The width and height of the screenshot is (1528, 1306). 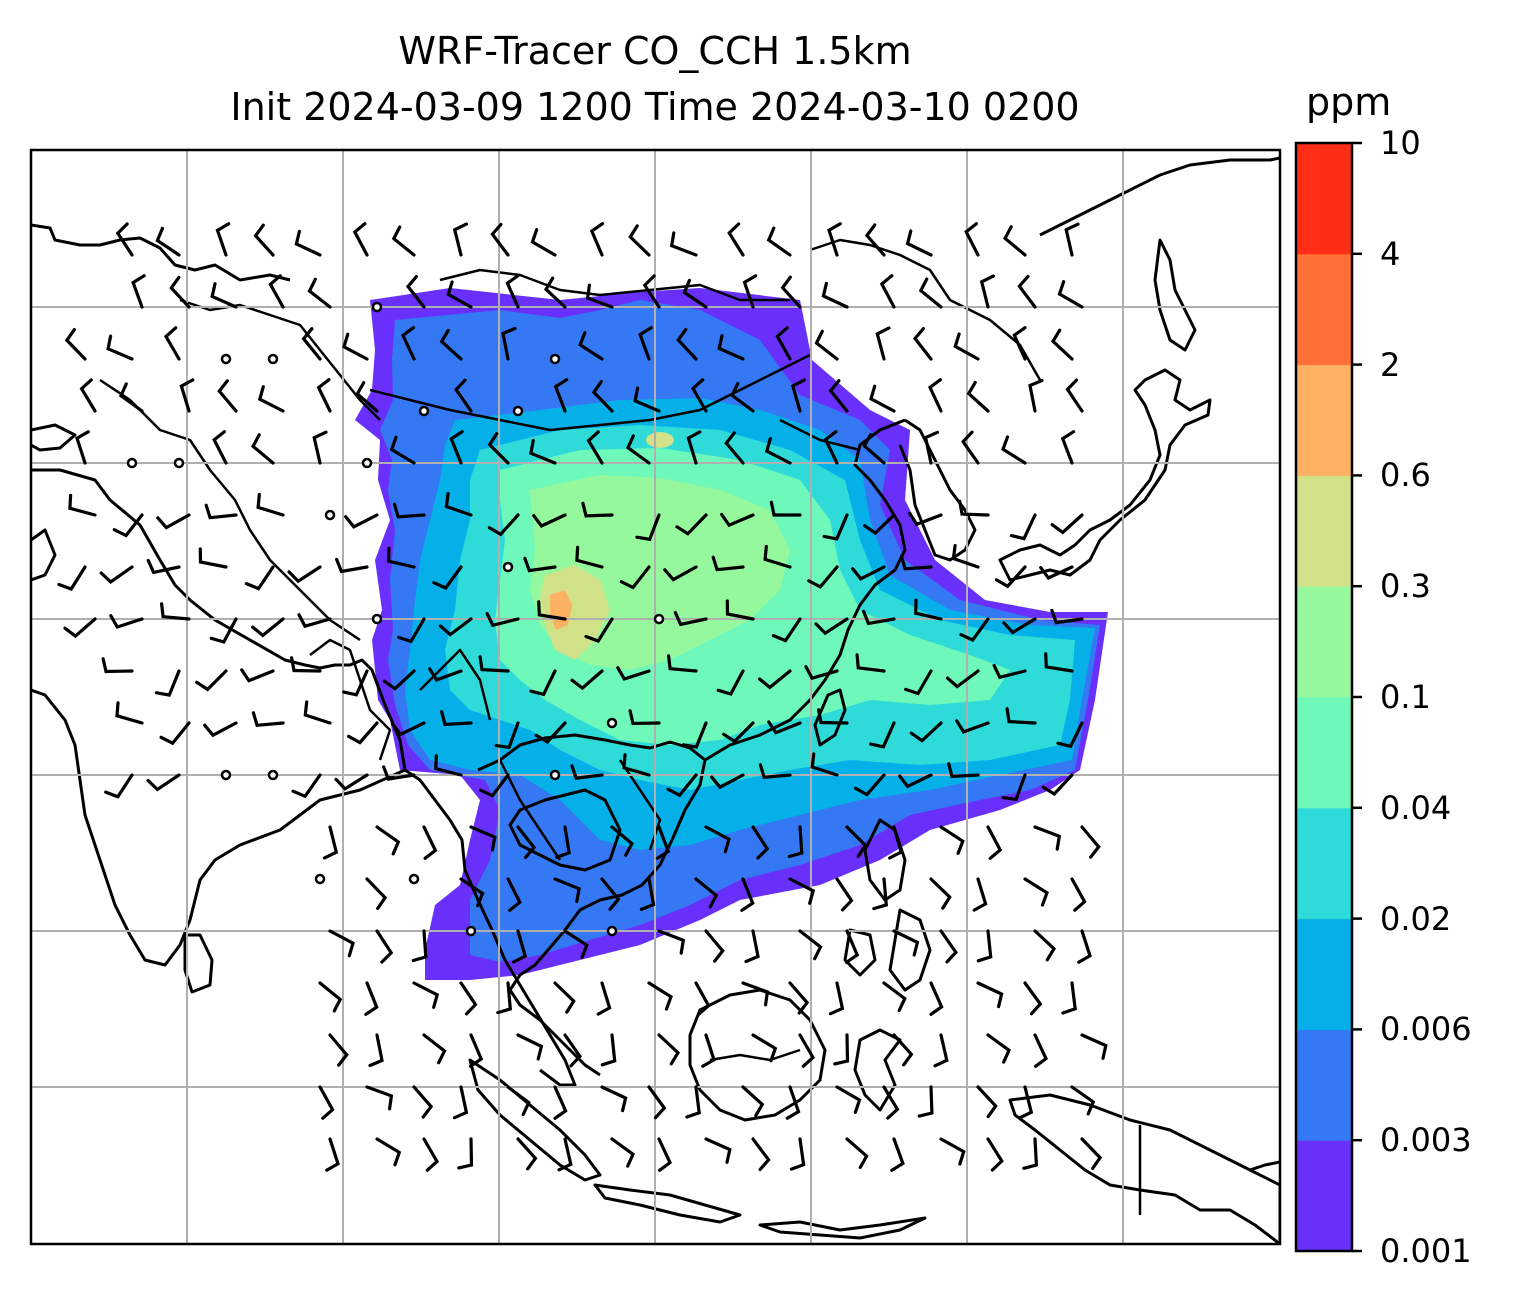 I want to click on colorbar-unit: ppm, so click(x=1349, y=102).